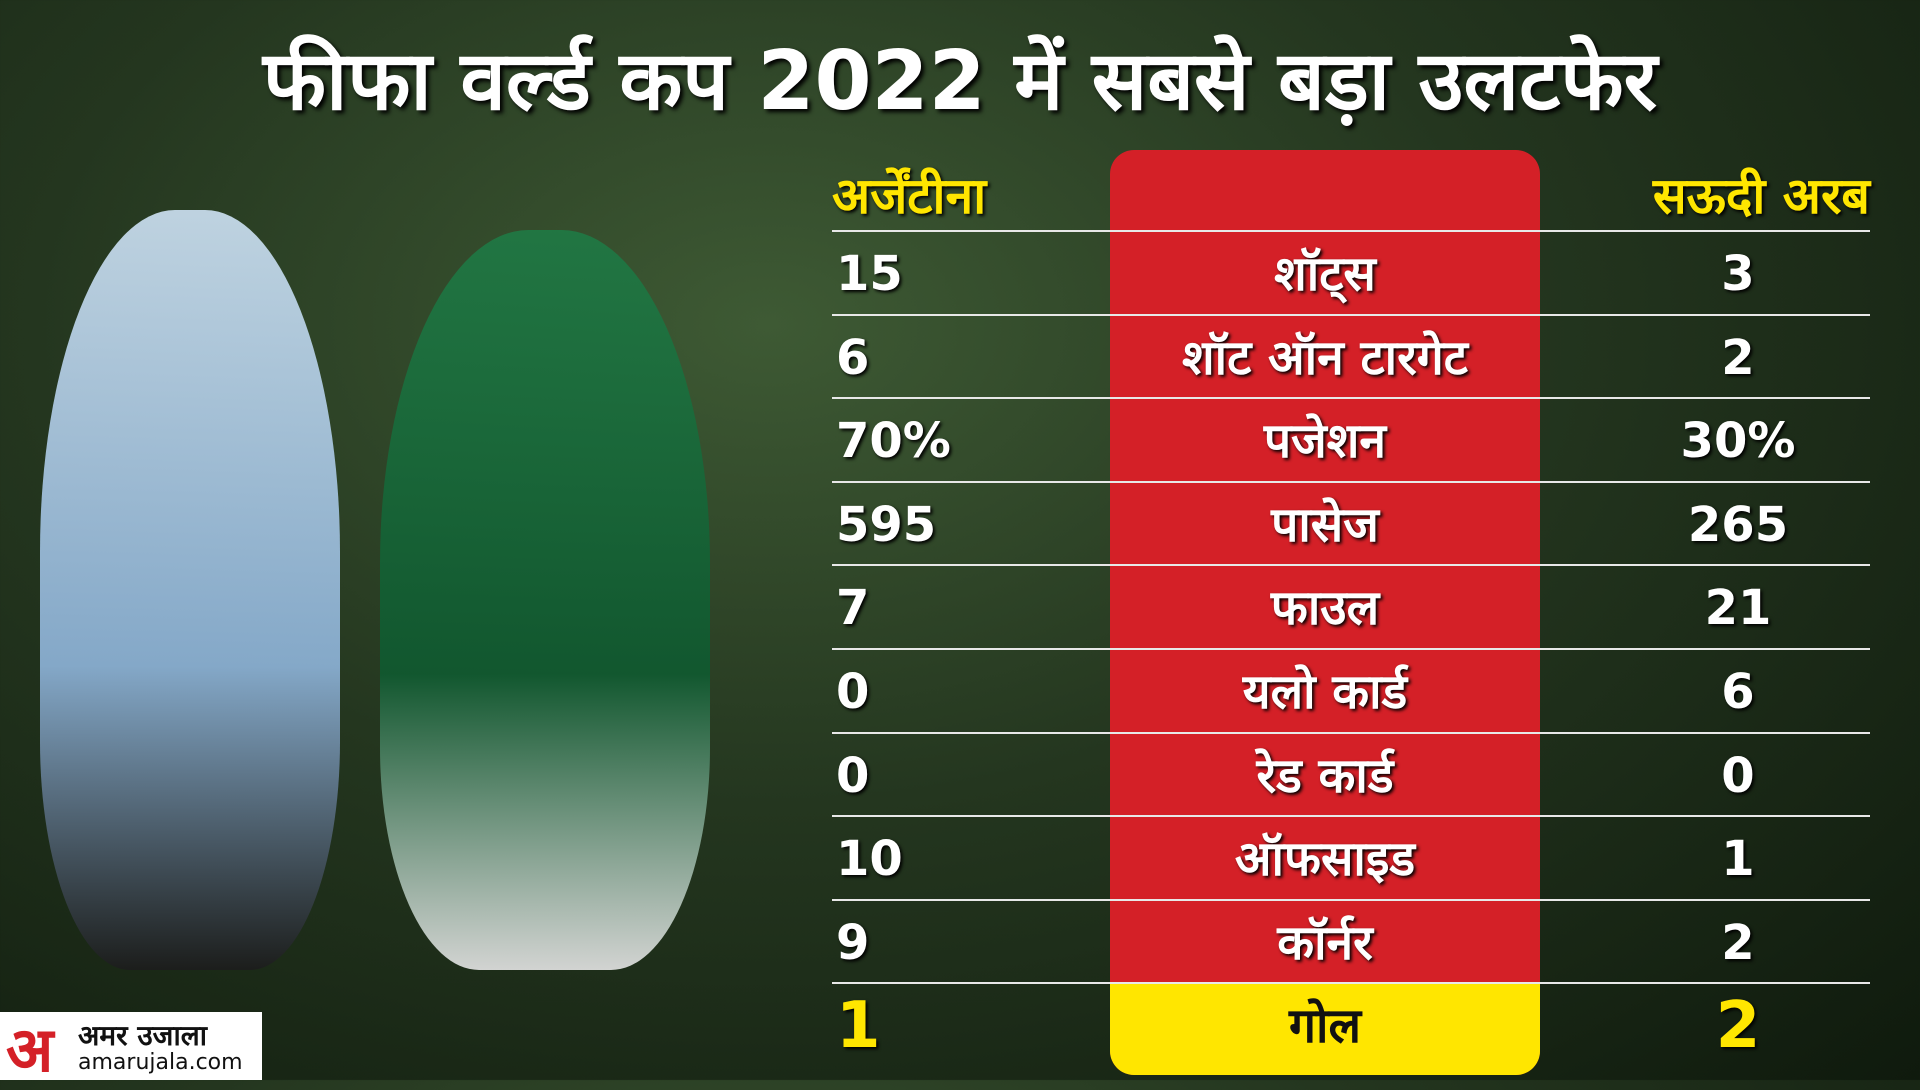  Describe the element at coordinates (545, 600) in the screenshot. I see `player-image-saudi` at that location.